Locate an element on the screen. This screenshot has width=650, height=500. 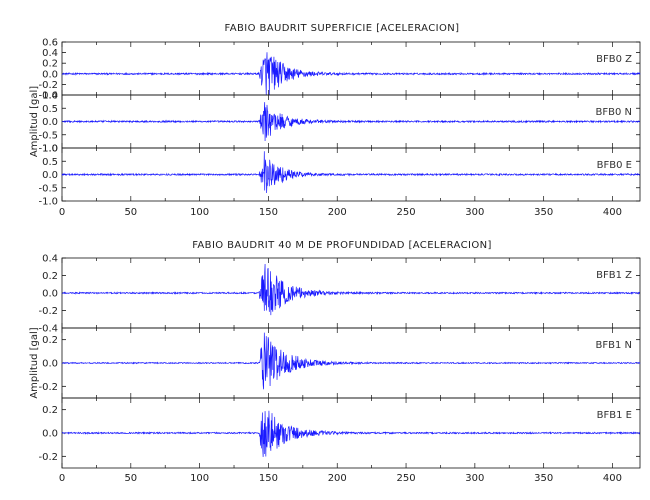
channel-label: BFB1 N is located at coordinates (614, 345).